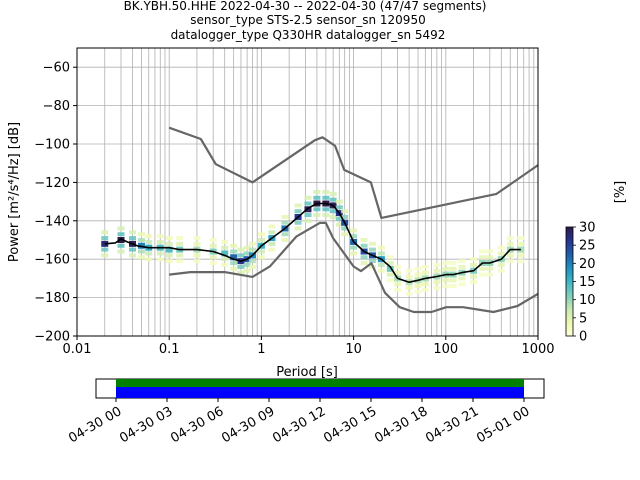  What do you see at coordinates (353, 172) in the screenshot?
I see `noise-model-high-line` at bounding box center [353, 172].